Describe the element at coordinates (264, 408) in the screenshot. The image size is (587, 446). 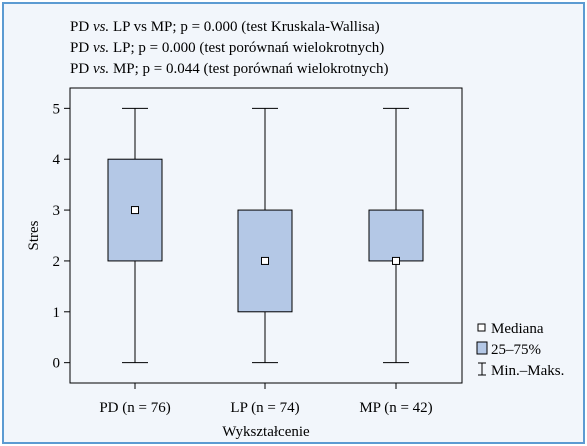
I see `x-tick-label: LP (n = 74)` at that location.